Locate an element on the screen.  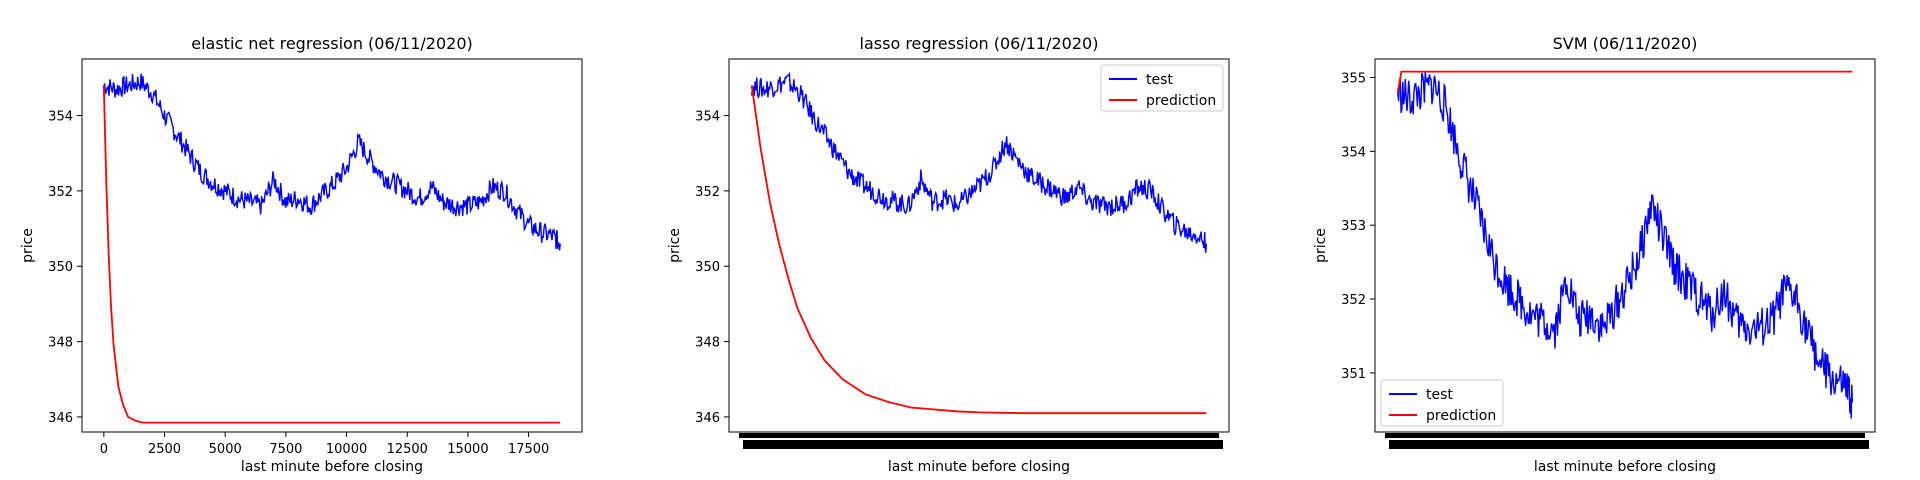
x-tick-label: 0 is located at coordinates (104, 449).